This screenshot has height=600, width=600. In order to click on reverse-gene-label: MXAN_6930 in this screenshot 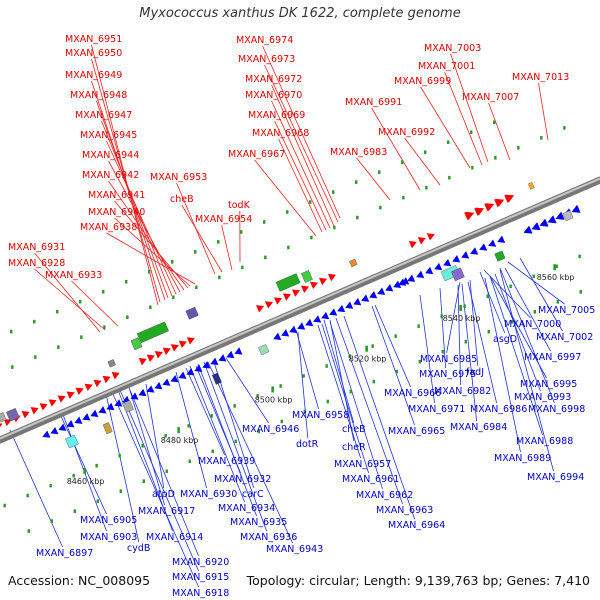, I will do `click(208, 494)`.